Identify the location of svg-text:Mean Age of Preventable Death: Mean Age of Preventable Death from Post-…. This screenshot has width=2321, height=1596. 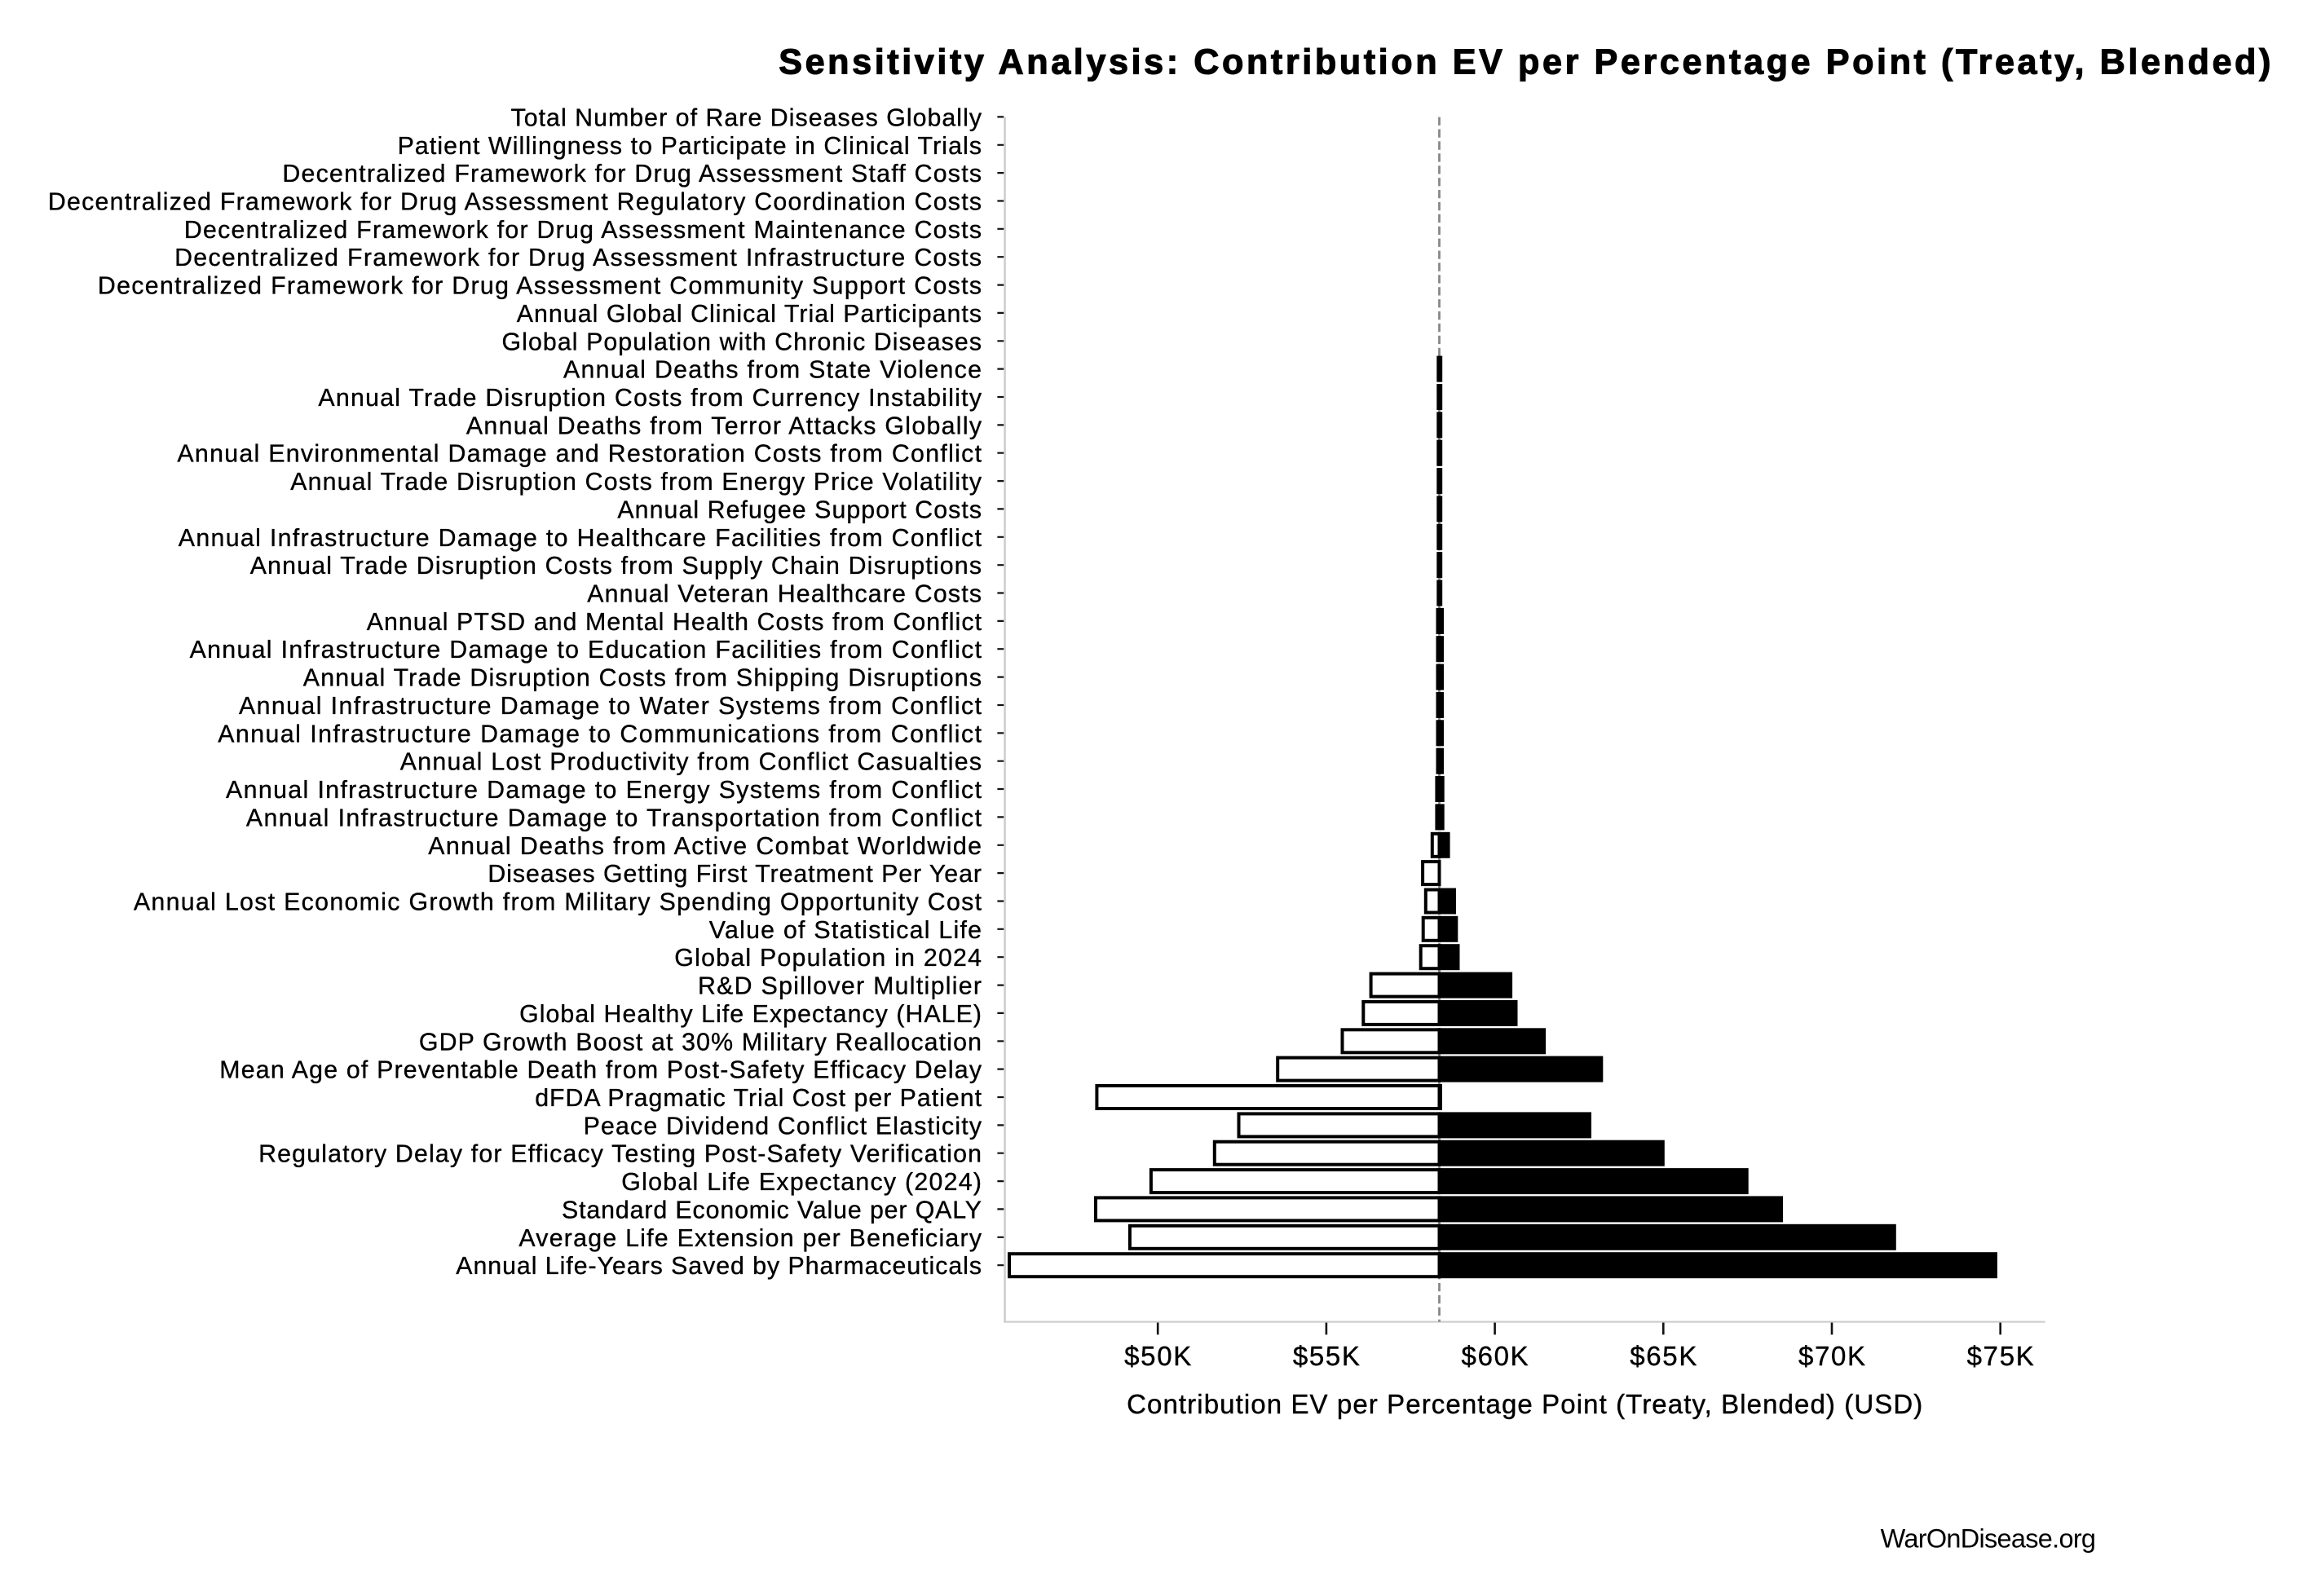
(600, 1070).